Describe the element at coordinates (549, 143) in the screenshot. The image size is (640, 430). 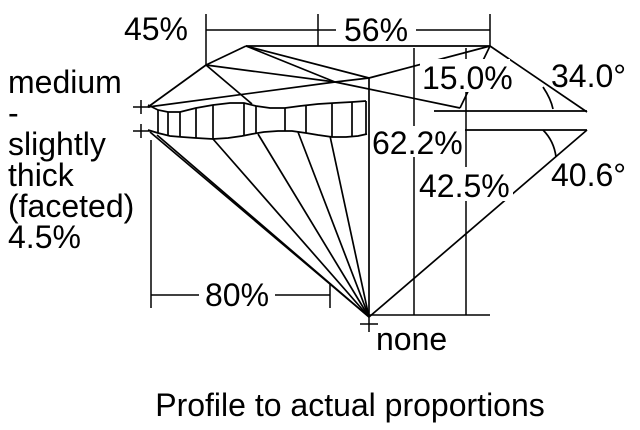
I see `pavilion-angle-arc` at that location.